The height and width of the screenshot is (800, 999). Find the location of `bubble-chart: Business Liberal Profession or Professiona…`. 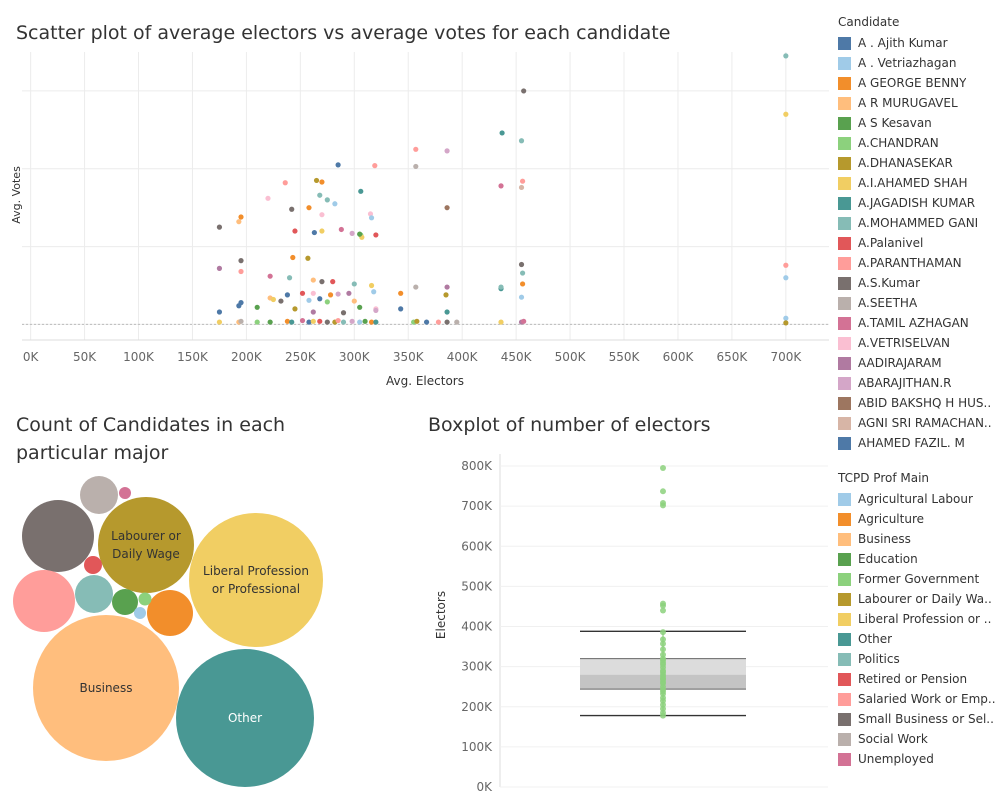

bubble-chart: Business Liberal Profession or Professiona… is located at coordinates (170, 635).